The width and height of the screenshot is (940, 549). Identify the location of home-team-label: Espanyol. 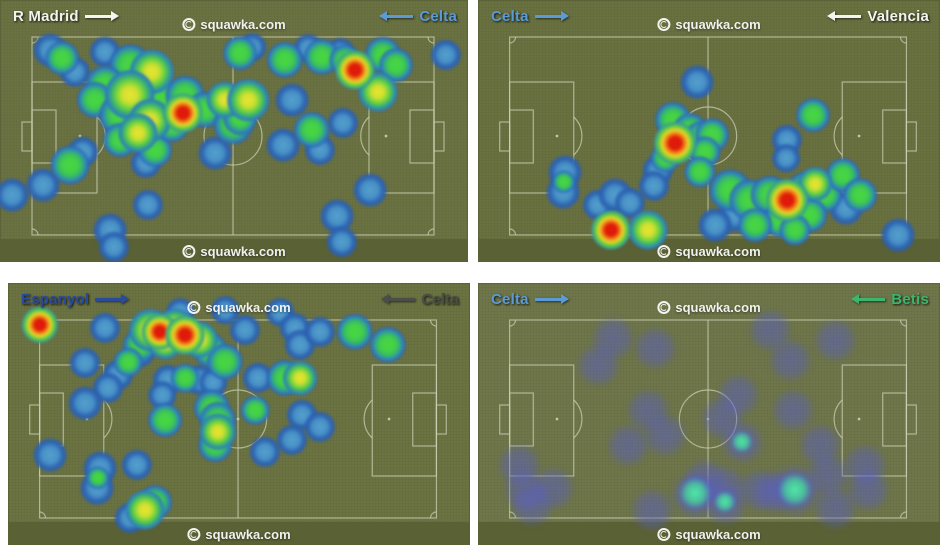
(75, 299).